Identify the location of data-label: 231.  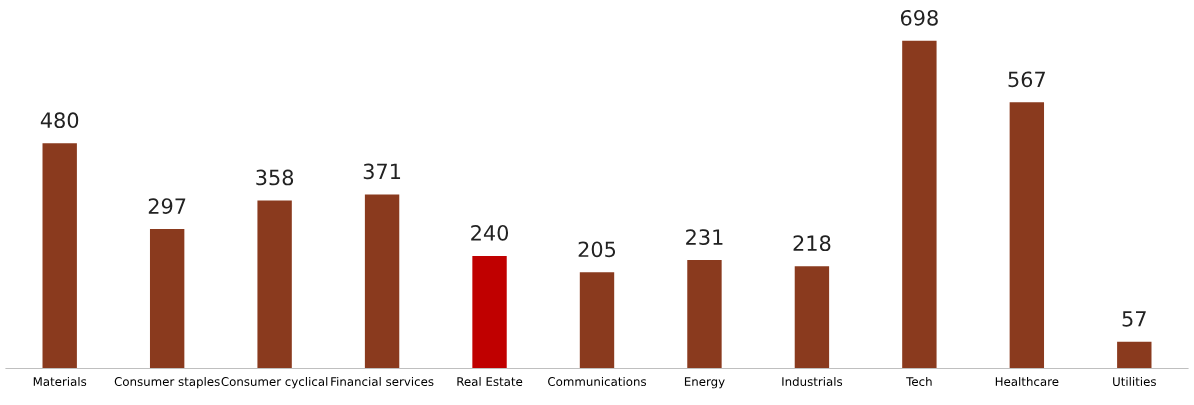
(704, 237).